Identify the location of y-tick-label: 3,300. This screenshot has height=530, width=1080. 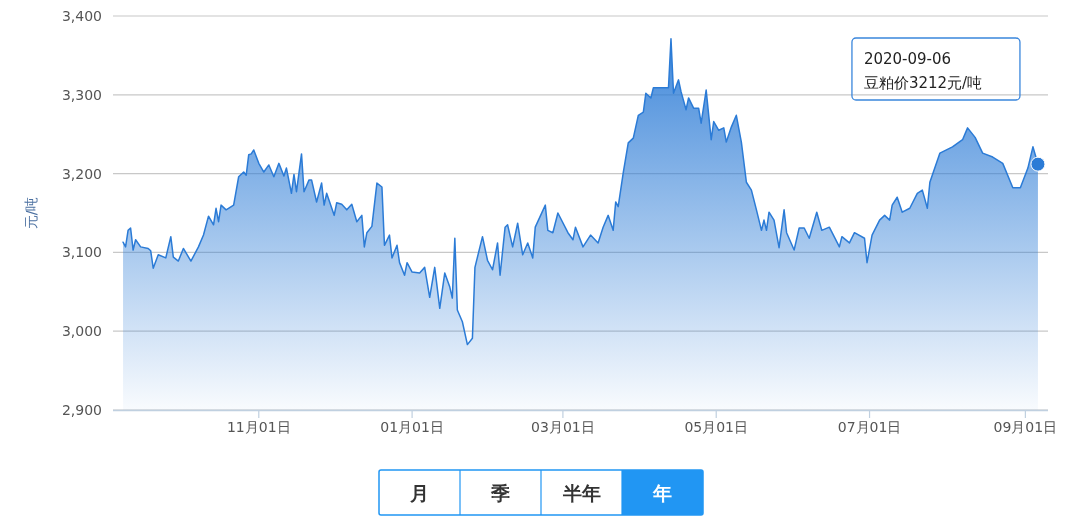
(81, 94).